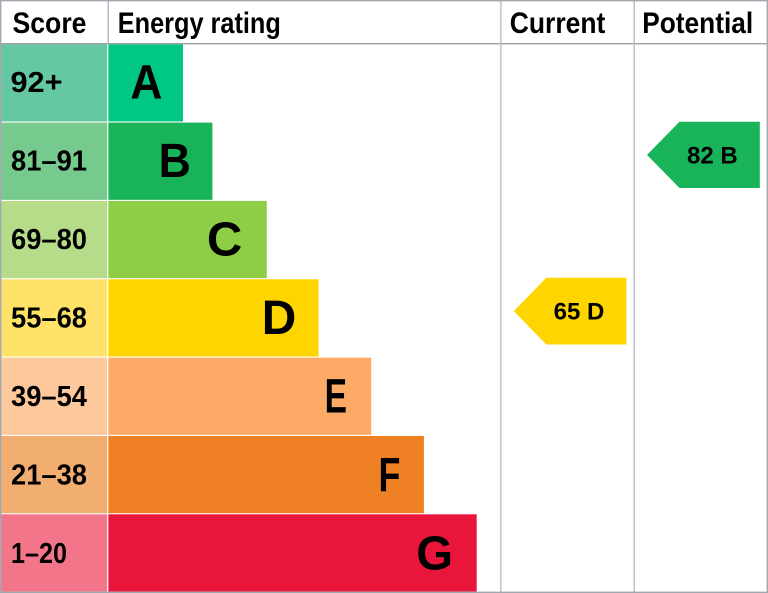  Describe the element at coordinates (199, 23) in the screenshot. I see `svg-text: Energy rating` at that location.